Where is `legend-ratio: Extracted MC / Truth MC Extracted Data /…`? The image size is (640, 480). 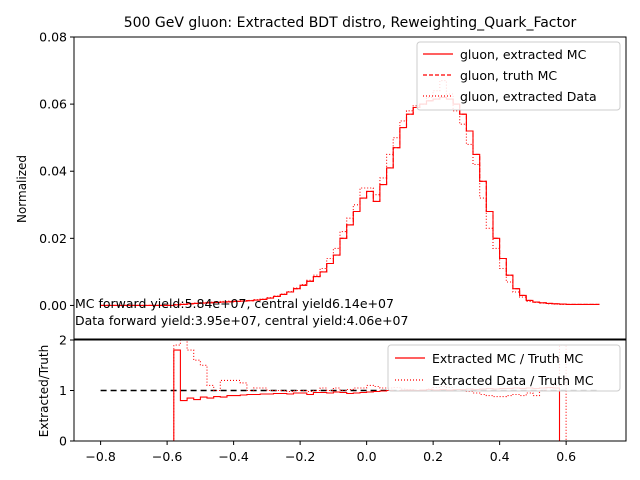
legend-ratio: Extracted MC / Truth MC Extracted Data /… is located at coordinates (504, 368).